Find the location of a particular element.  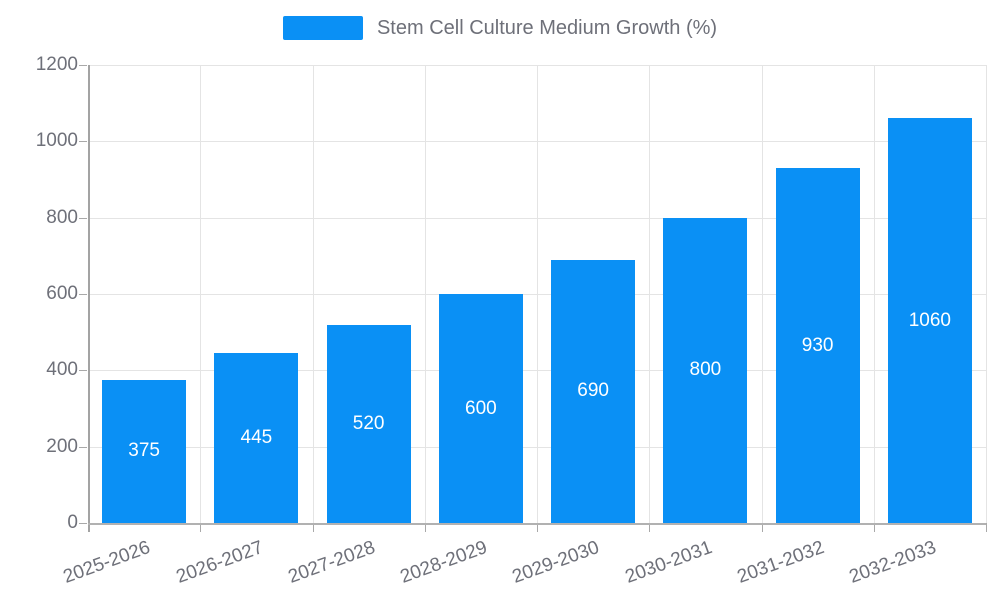

x-axis-category-label: 2029-2030 is located at coordinates (556, 562).